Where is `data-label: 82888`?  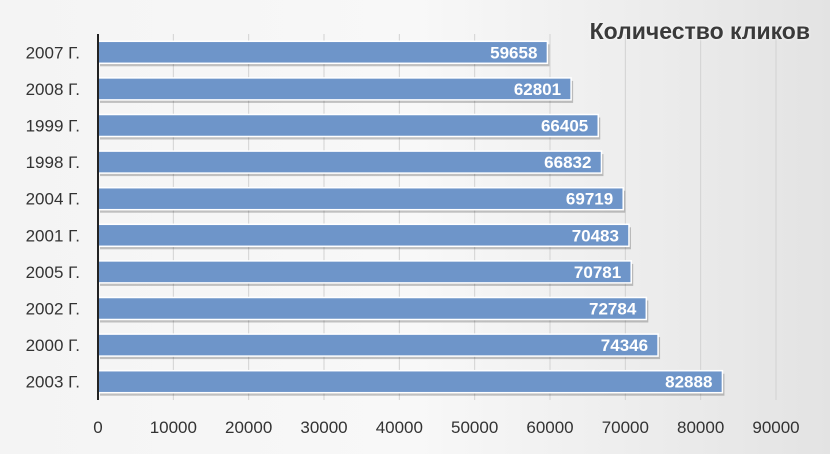 data-label: 82888 is located at coordinates (688, 382).